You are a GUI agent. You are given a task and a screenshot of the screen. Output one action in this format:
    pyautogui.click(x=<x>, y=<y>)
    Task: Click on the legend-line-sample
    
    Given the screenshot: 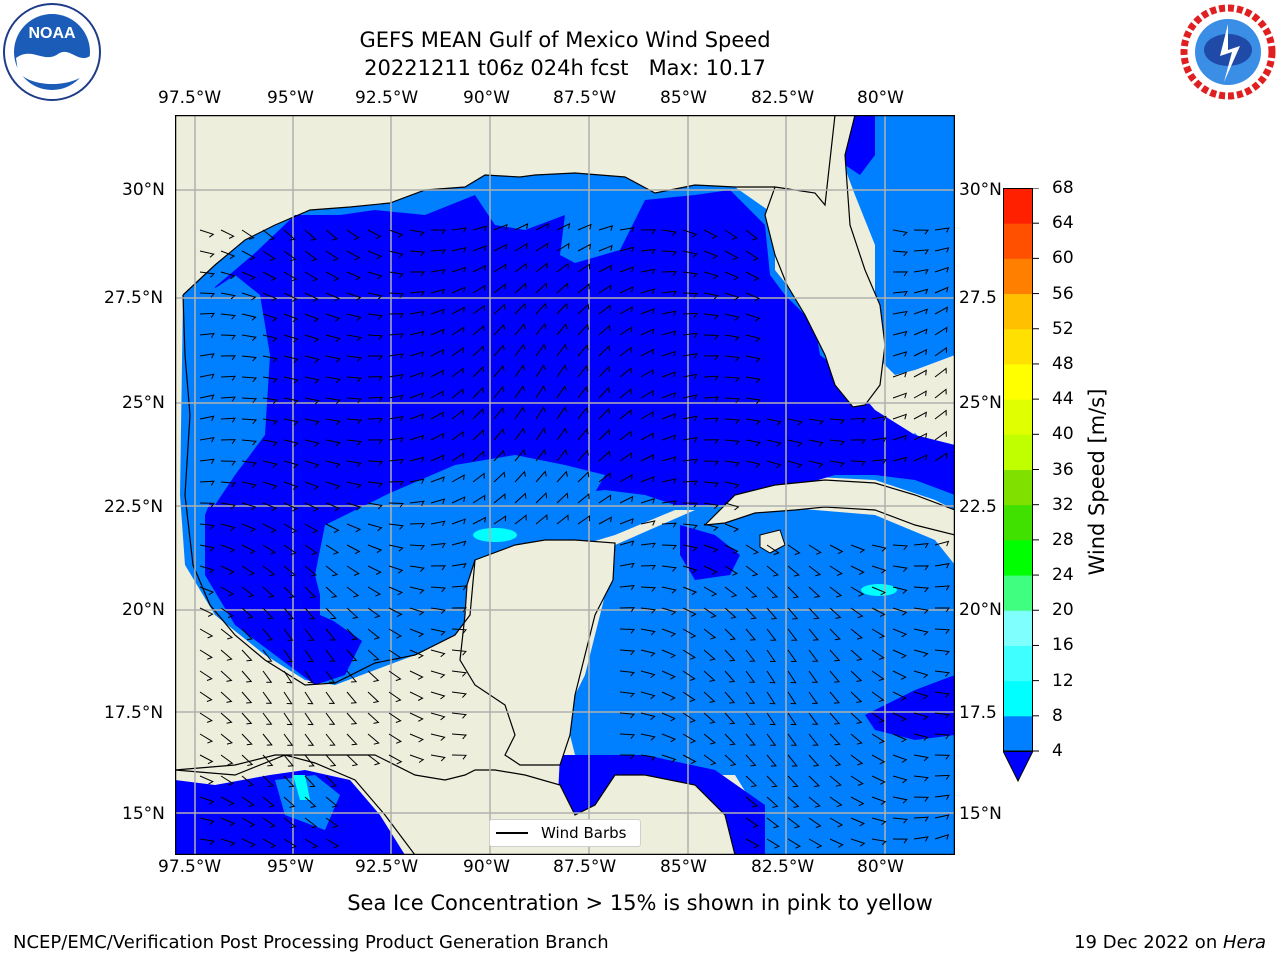 What is the action you would take?
    pyautogui.click(x=512, y=833)
    